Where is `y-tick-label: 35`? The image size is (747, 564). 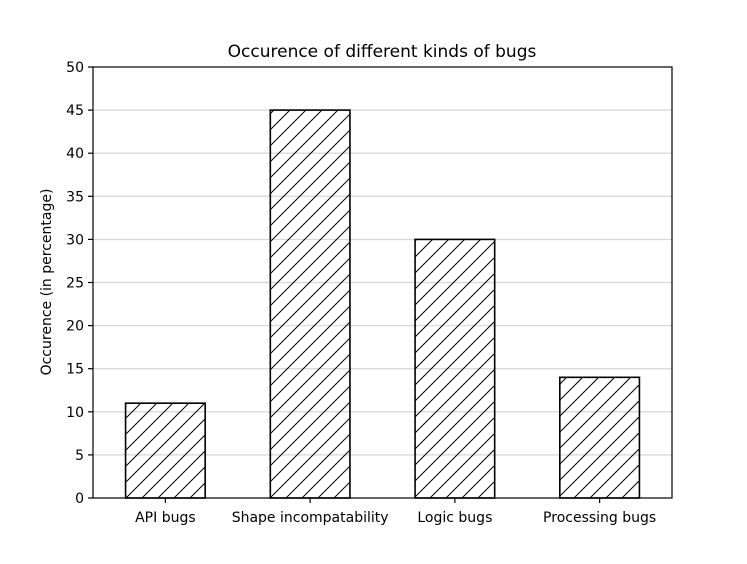 y-tick-label: 35 is located at coordinates (75, 197).